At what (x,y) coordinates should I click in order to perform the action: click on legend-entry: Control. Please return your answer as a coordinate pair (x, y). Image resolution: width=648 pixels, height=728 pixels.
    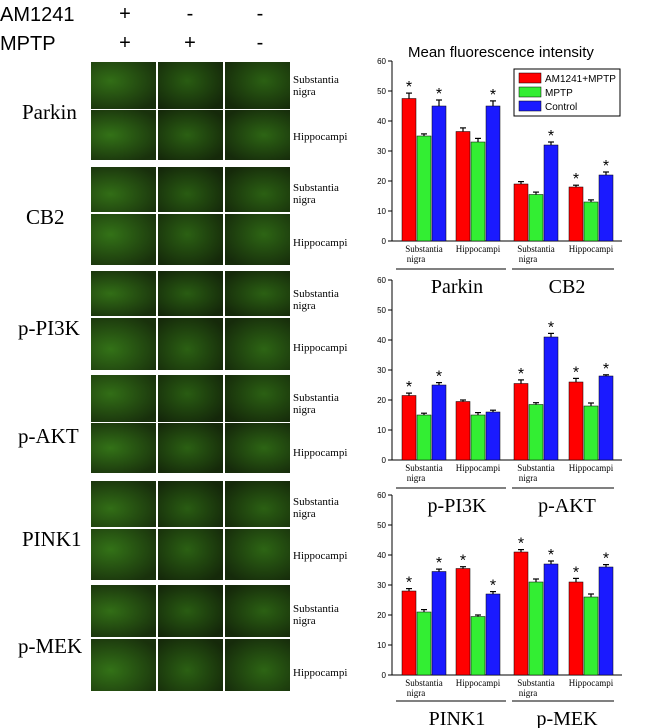
    Looking at the image, I should click on (561, 107).